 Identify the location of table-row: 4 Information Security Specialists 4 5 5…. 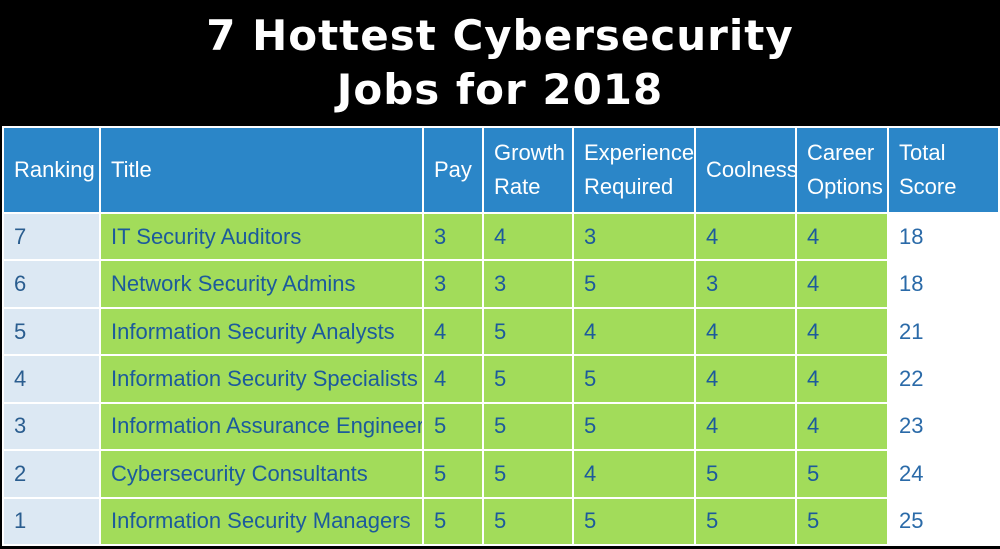
(501, 379).